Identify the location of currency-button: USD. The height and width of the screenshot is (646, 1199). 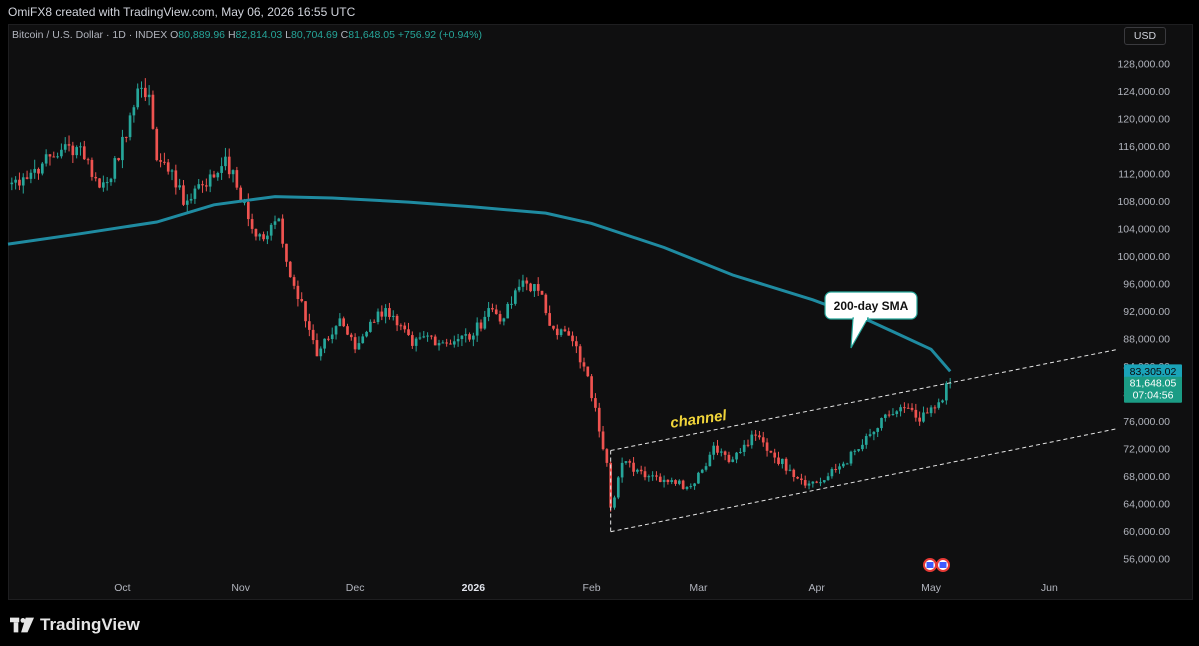
(1145, 36).